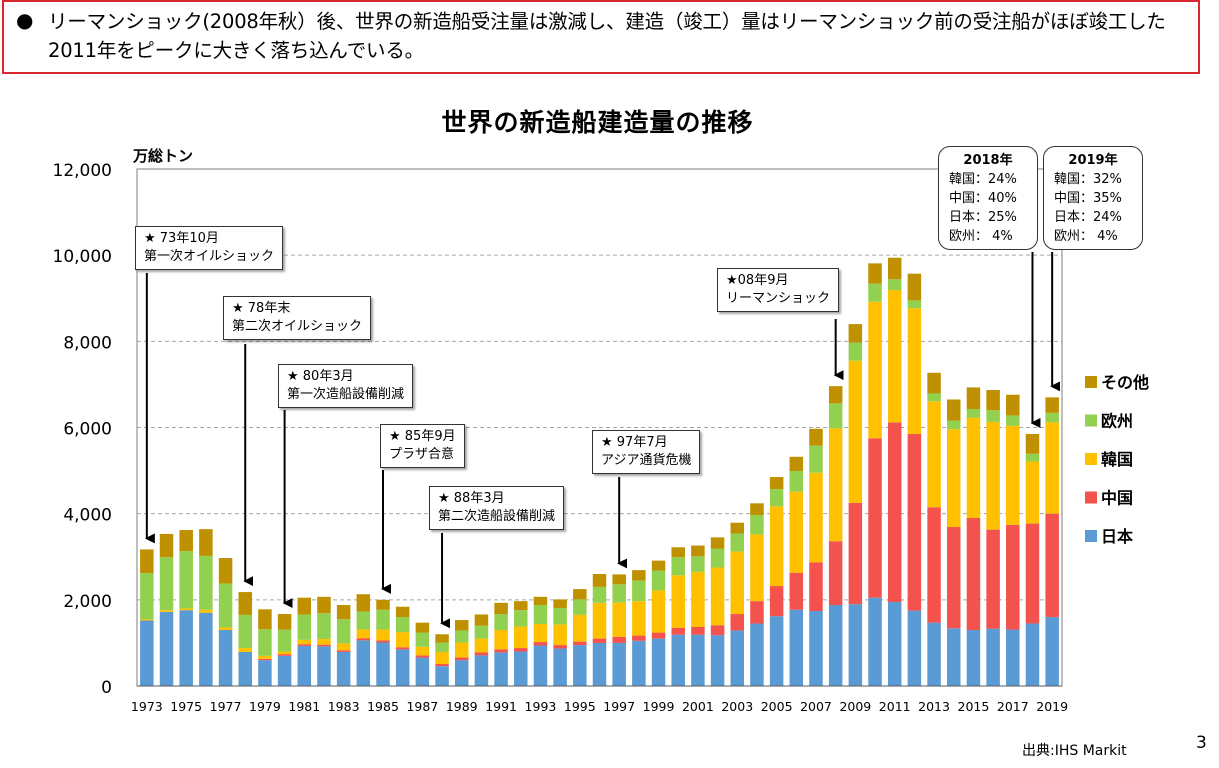 The image size is (1219, 768). What do you see at coordinates (297, 318) in the screenshot?
I see `callout-oil-shock-2: ★ 78年末 第二次オイルショック` at bounding box center [297, 318].